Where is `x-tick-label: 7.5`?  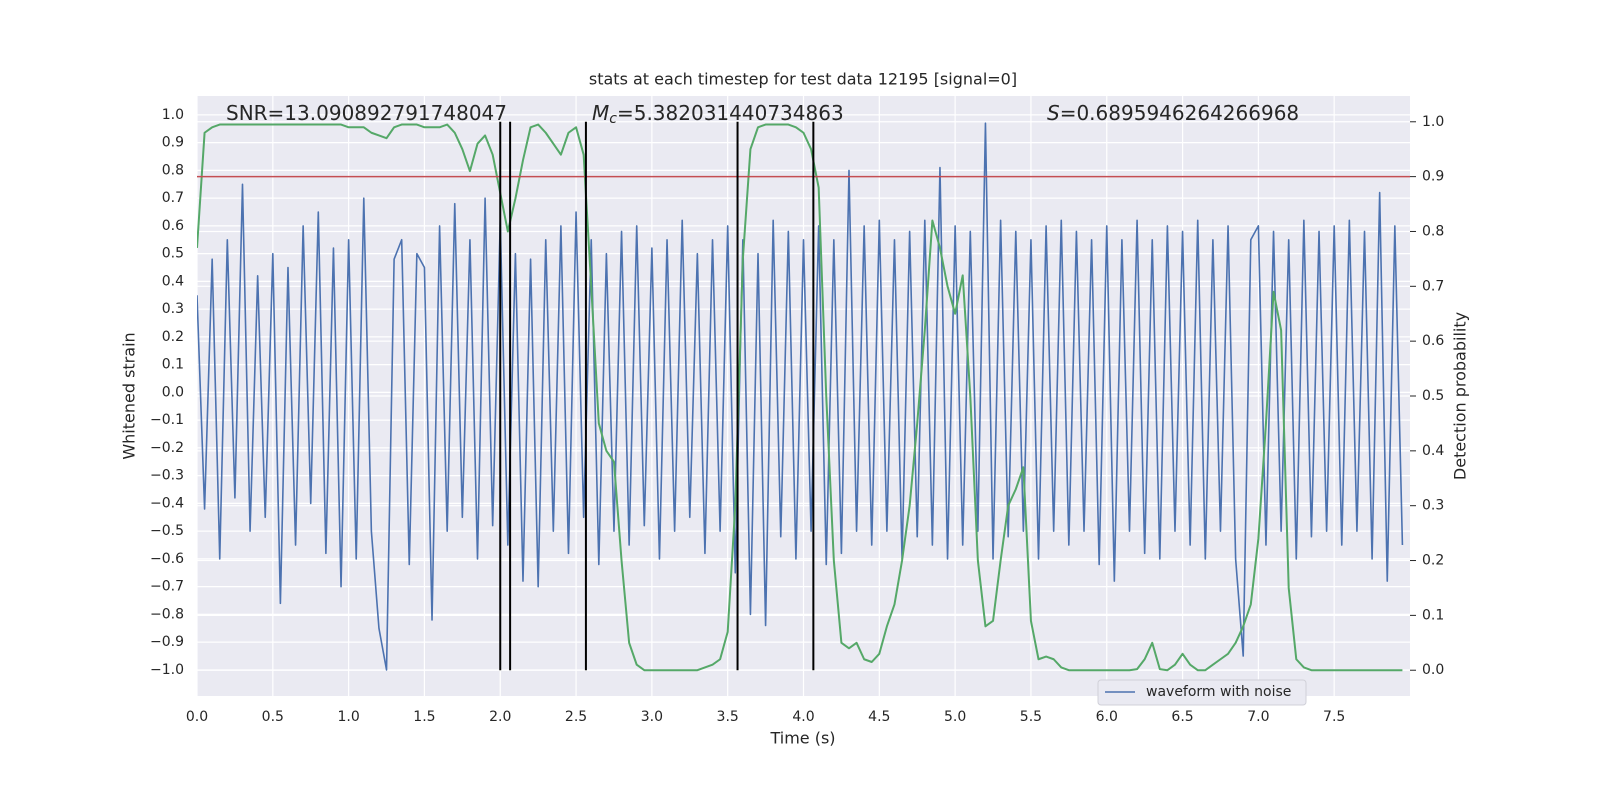 x-tick-label: 7.5 is located at coordinates (1334, 717).